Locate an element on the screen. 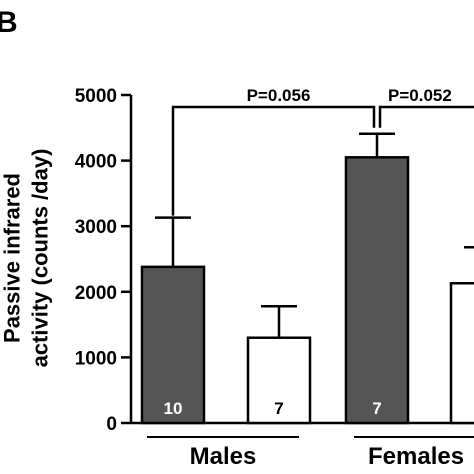 This screenshot has height=474, width=474. bar-n-label: 10 is located at coordinates (173, 408).